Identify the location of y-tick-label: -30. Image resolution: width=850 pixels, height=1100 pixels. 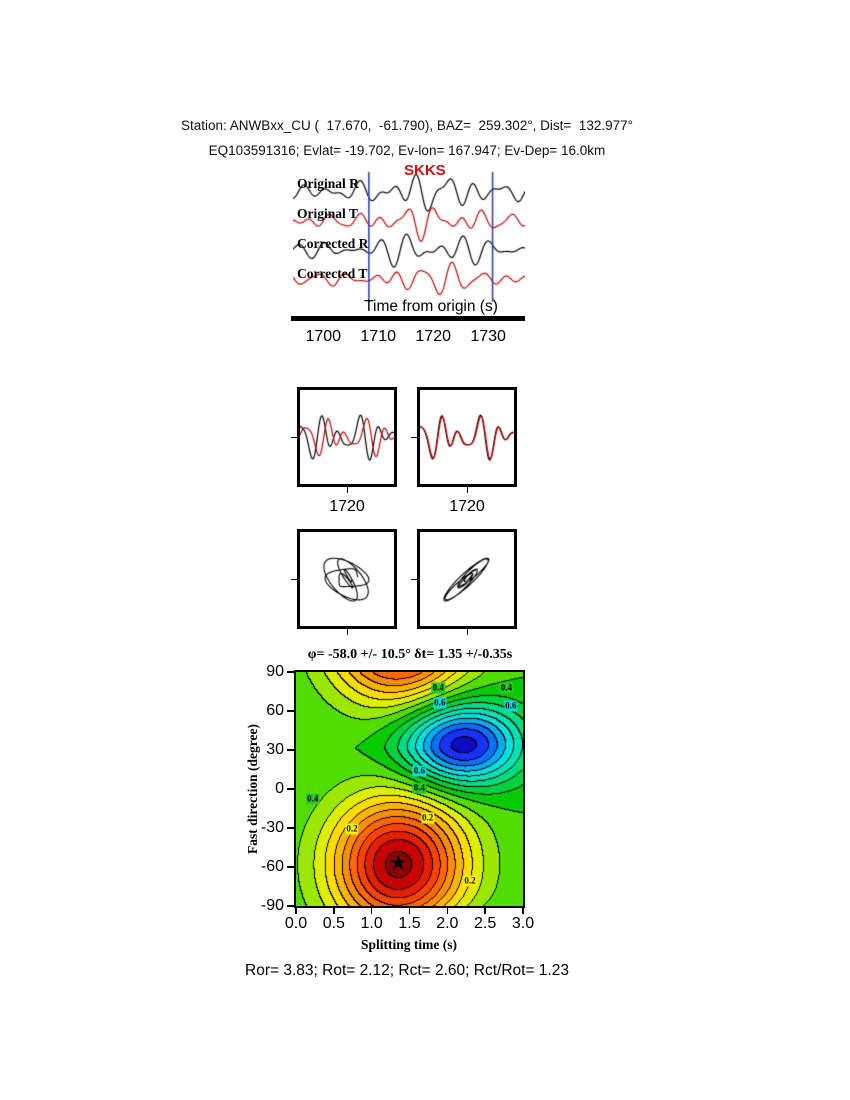
(272, 827).